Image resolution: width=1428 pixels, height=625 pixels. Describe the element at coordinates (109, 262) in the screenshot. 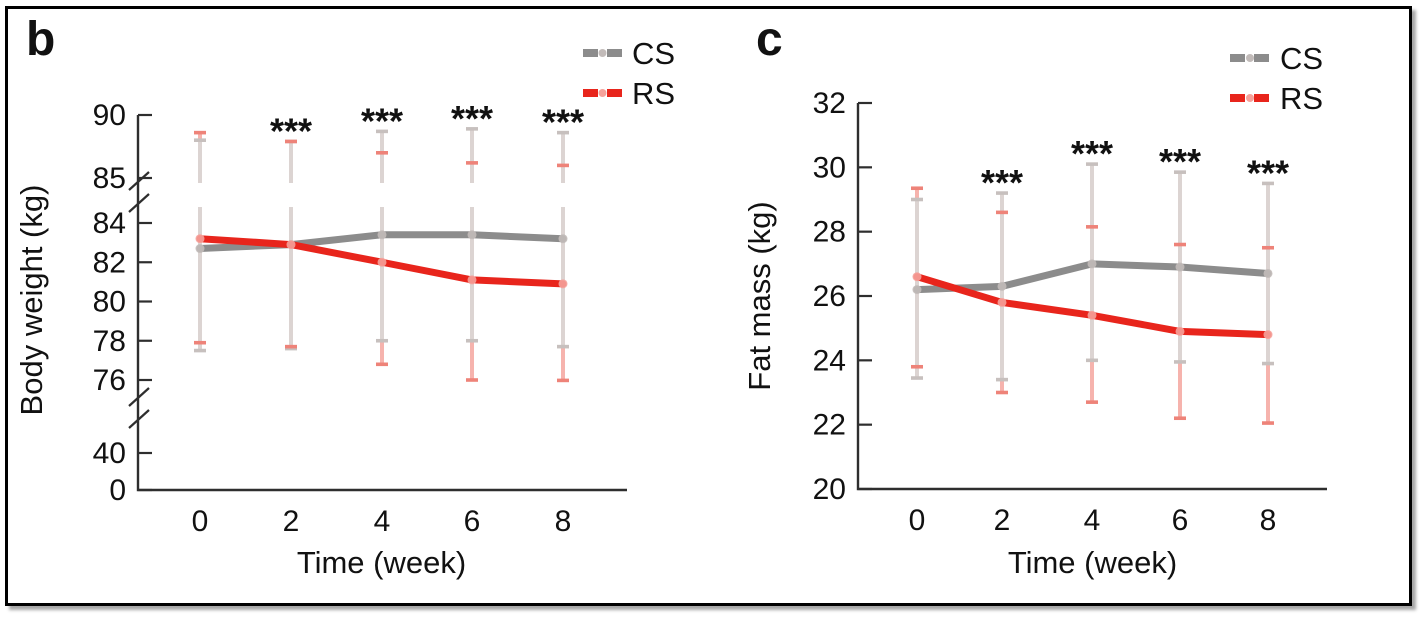

I see `y-tick-label: 82` at that location.